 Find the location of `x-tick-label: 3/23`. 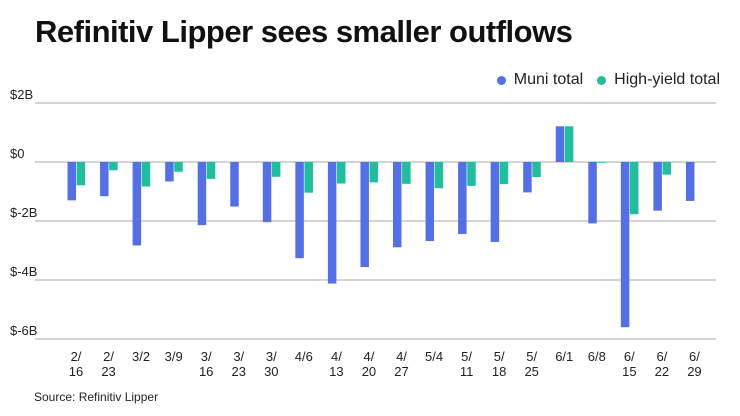

x-tick-label: 3/23 is located at coordinates (239, 364).